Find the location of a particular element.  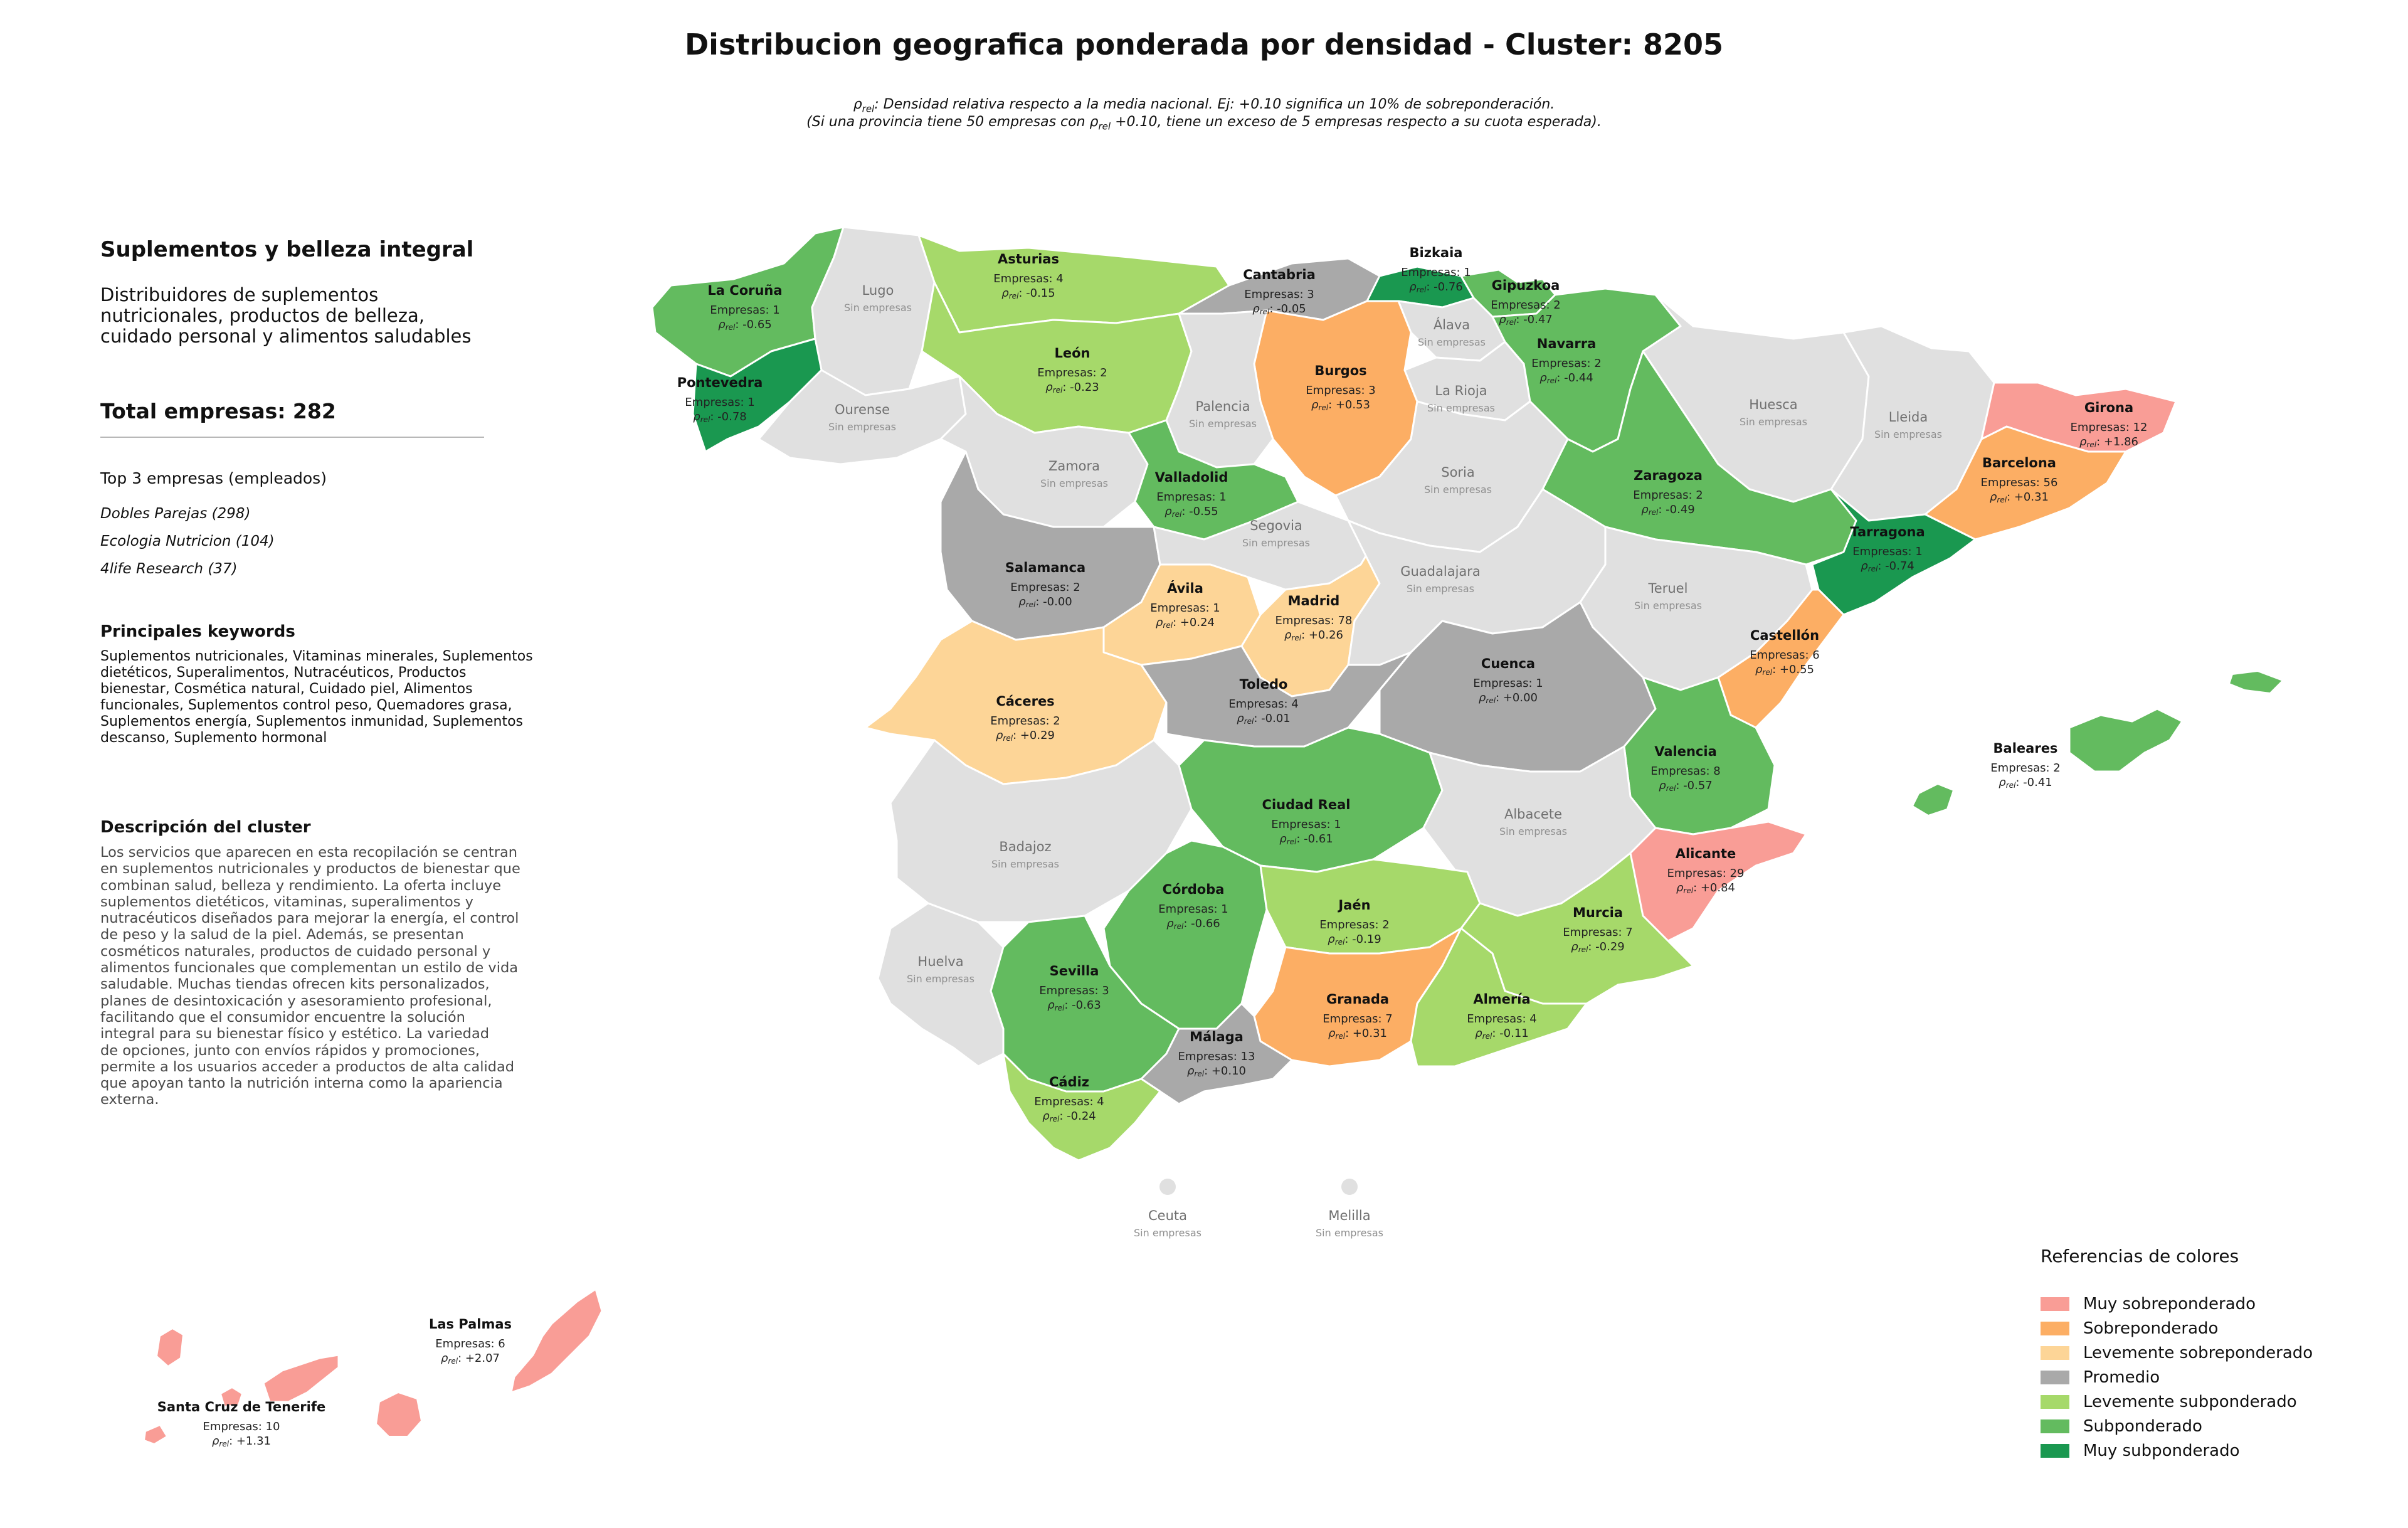

province-label: Sevilla is located at coordinates (1074, 971).